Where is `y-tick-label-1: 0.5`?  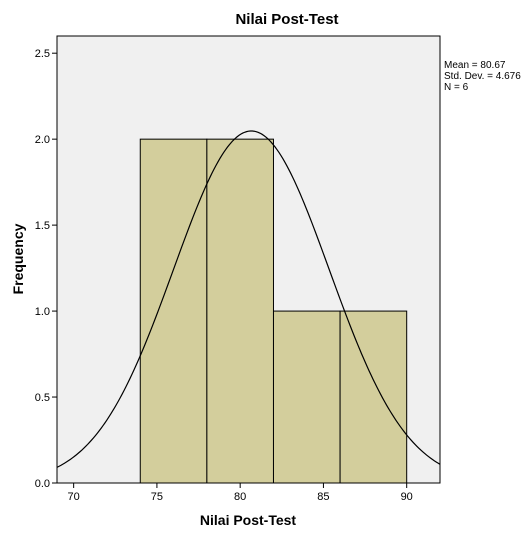
y-tick-label-1: 0.5 is located at coordinates (42, 398).